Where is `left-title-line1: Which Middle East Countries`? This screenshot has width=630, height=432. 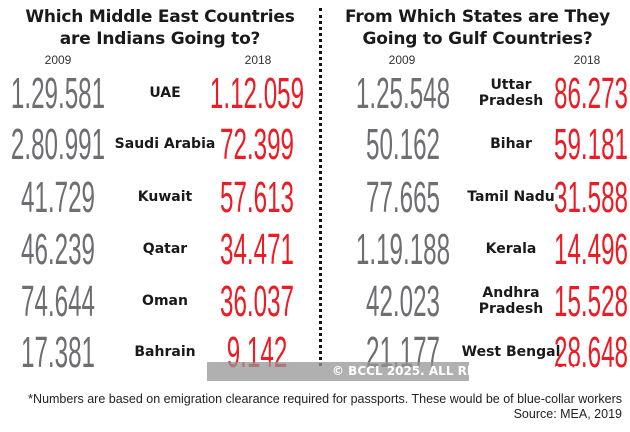 left-title-line1: Which Middle East Countries is located at coordinates (160, 17).